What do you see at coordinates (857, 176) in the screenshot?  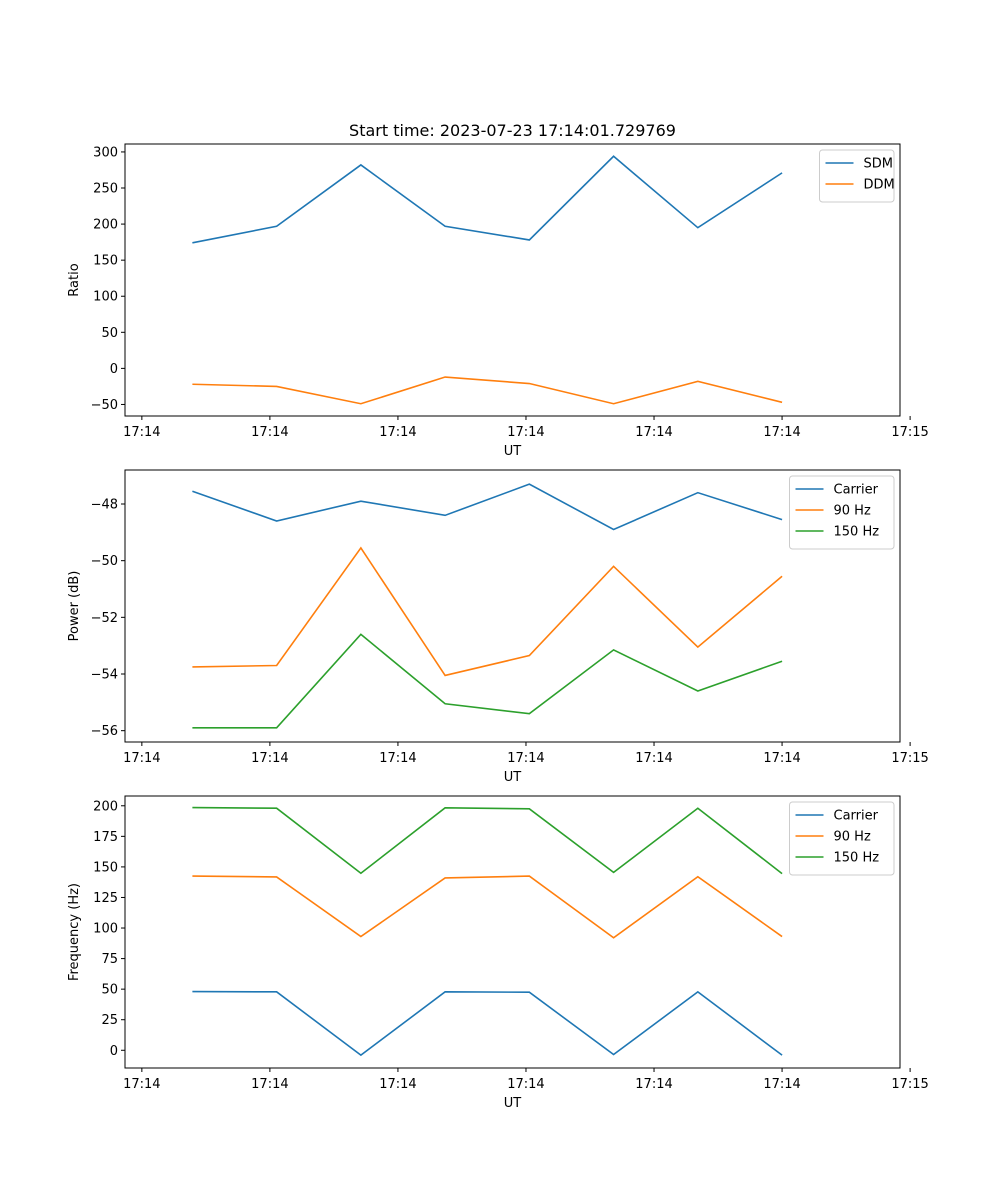 I see `ratio-legend: SDM DDM` at bounding box center [857, 176].